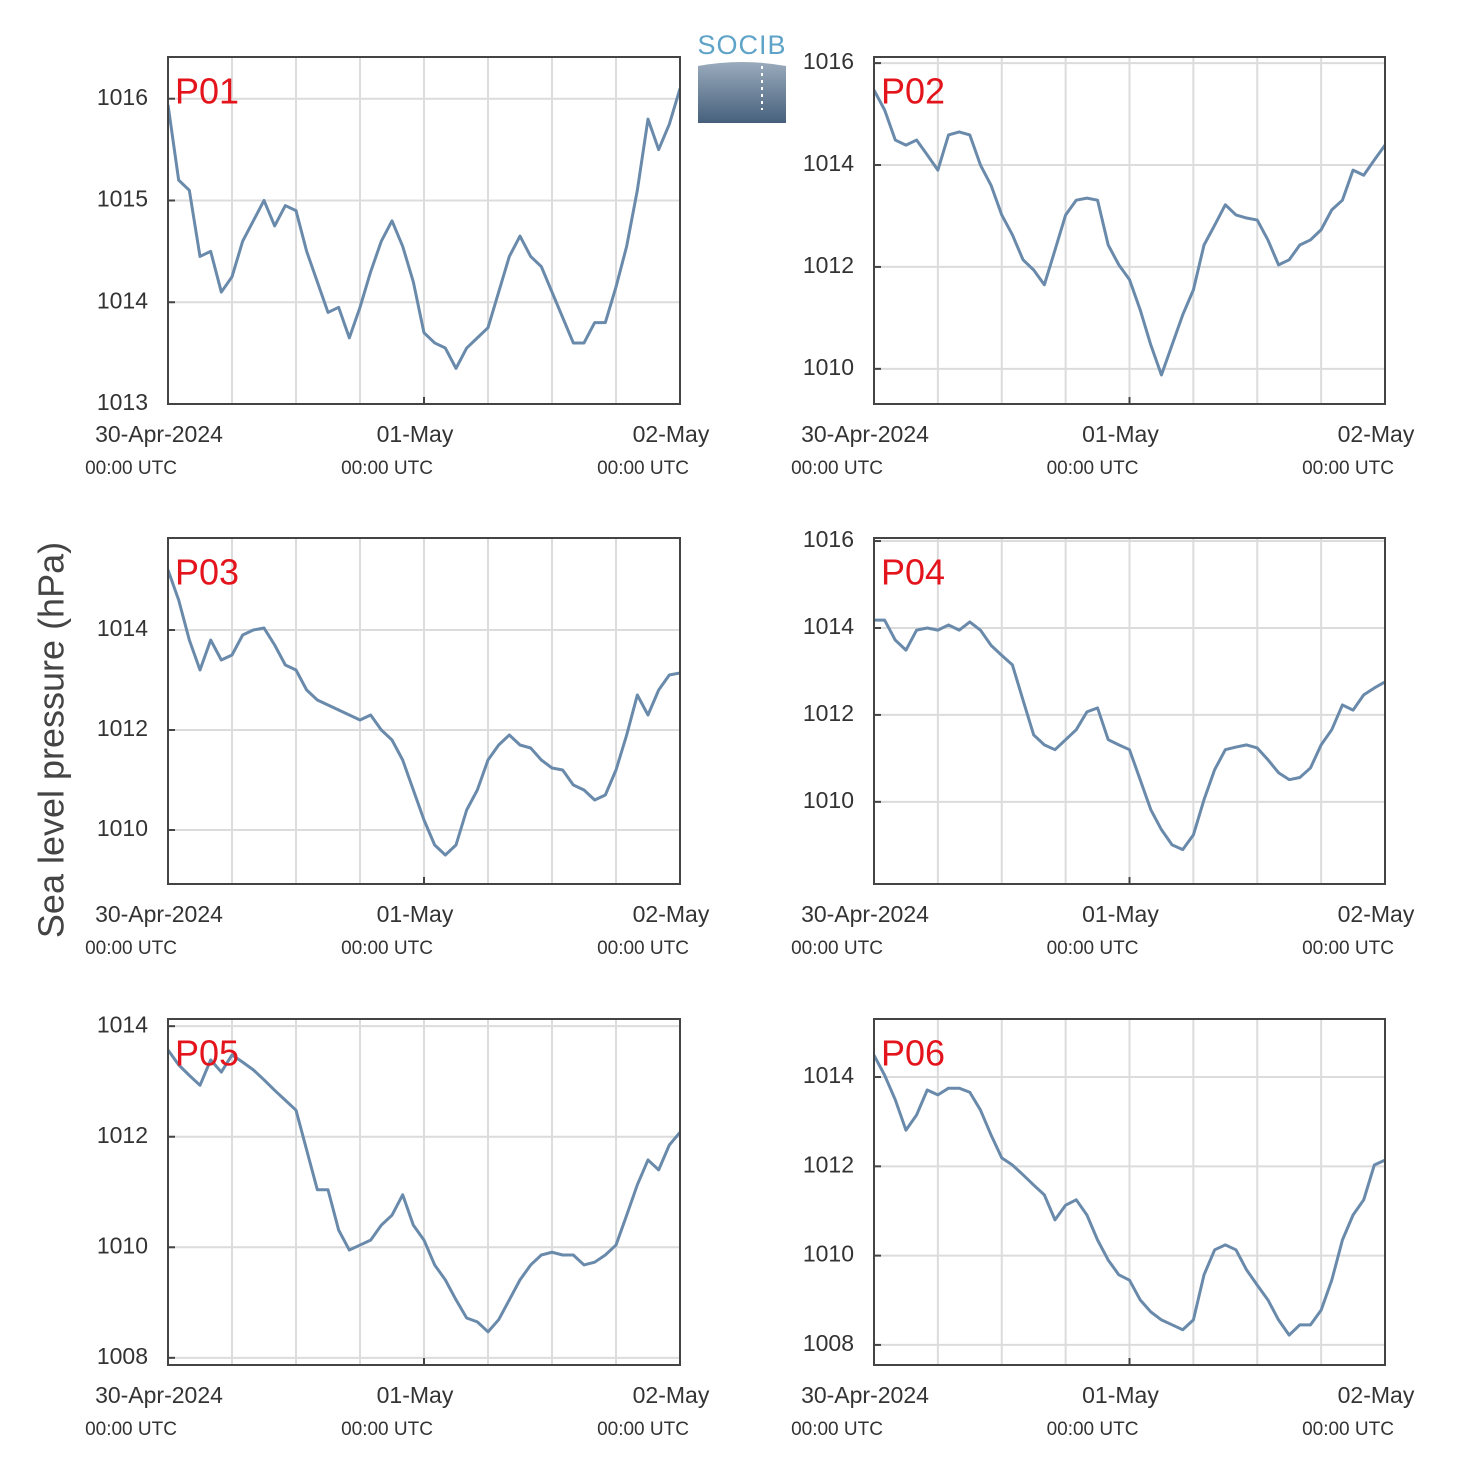  Describe the element at coordinates (122, 402) in the screenshot. I see `y-tick-label: 1013` at that location.